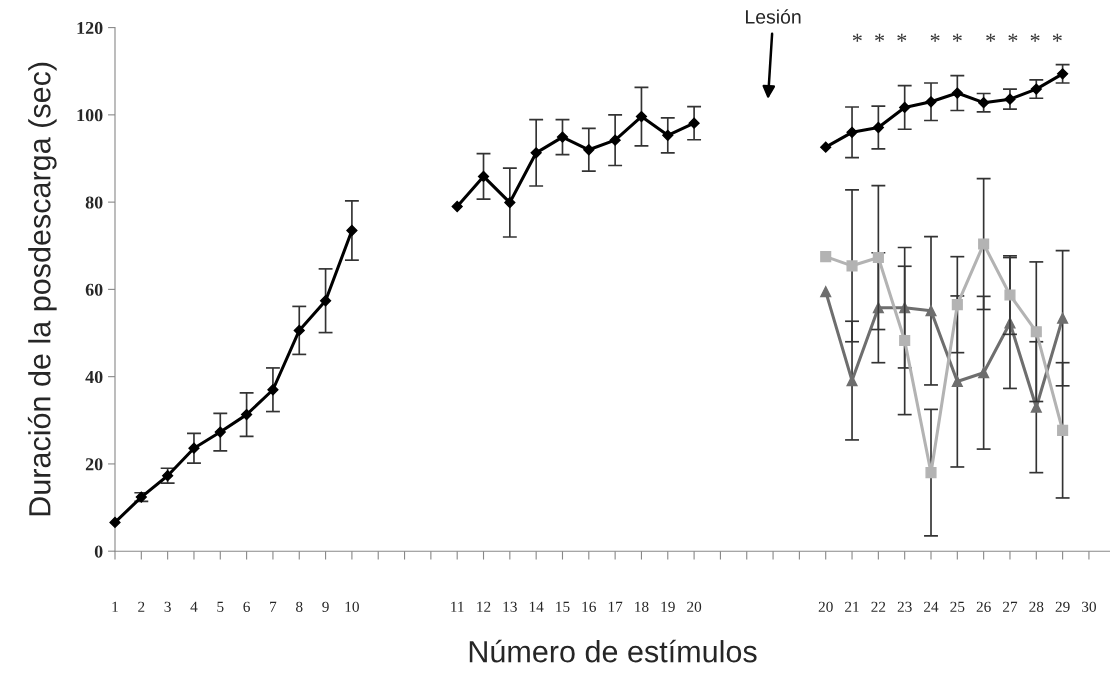  Describe the element at coordinates (325, 606) in the screenshot. I see `x-tick-label: 9` at that location.